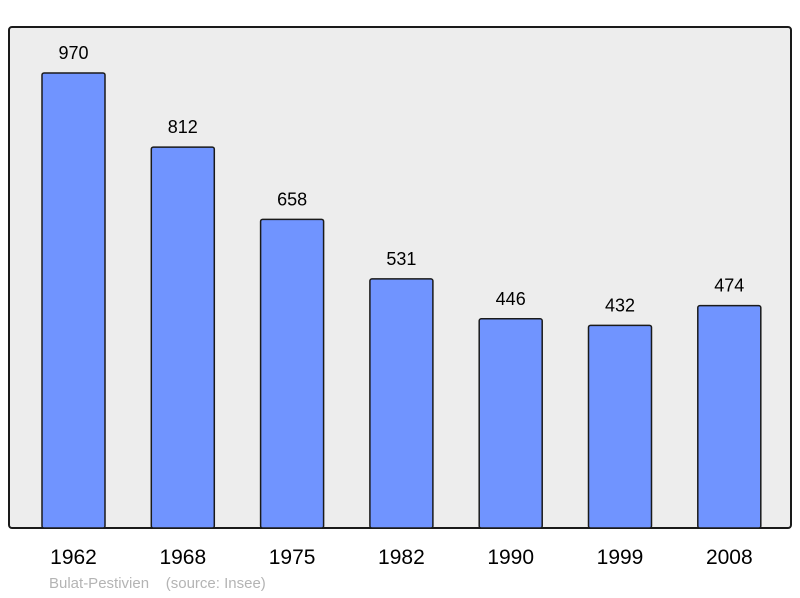 This screenshot has height=598, width=800. What do you see at coordinates (182, 557) in the screenshot?
I see `x-tick-label-1968: 1968` at bounding box center [182, 557].